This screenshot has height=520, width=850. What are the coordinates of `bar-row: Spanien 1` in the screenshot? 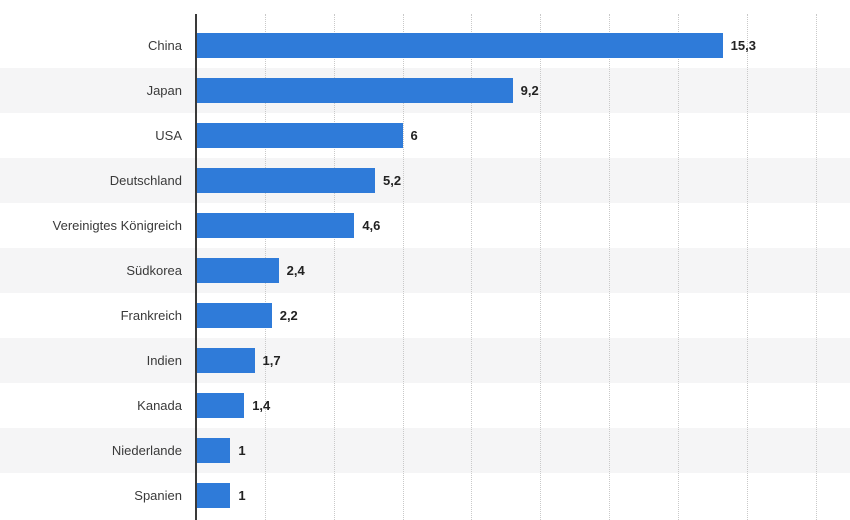 It's located at (425, 495).